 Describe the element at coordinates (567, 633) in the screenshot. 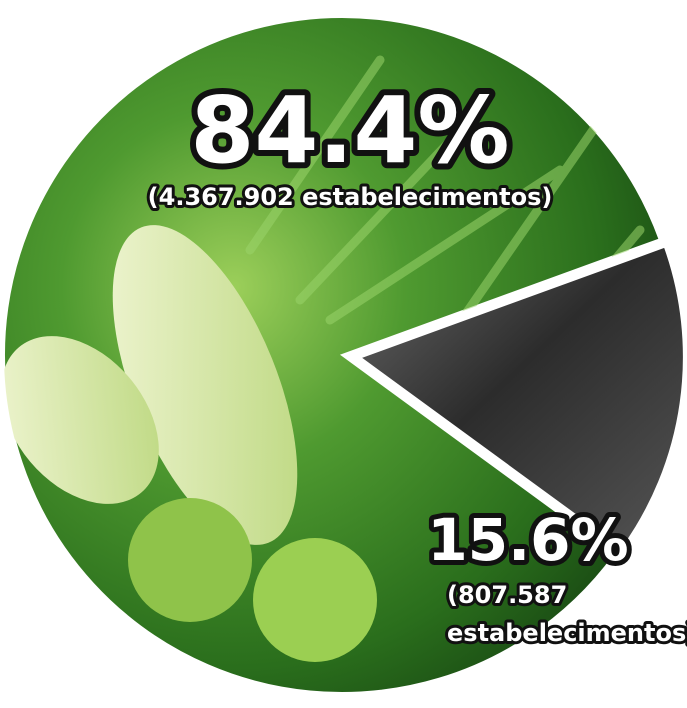

I see `slice-15-count-label-line2: estabelecimentos)` at that location.